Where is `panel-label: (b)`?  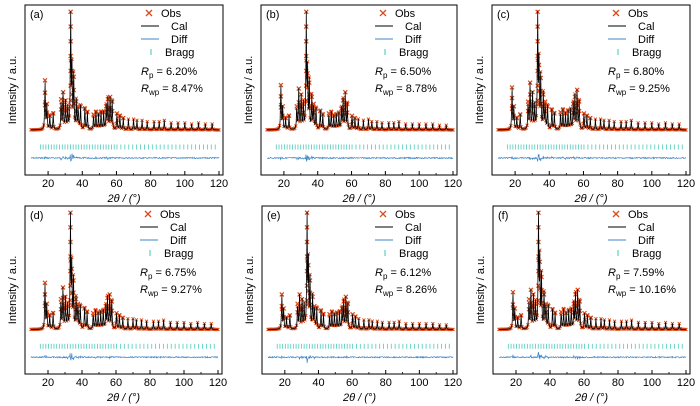 panel-label: (b) is located at coordinates (272, 15).